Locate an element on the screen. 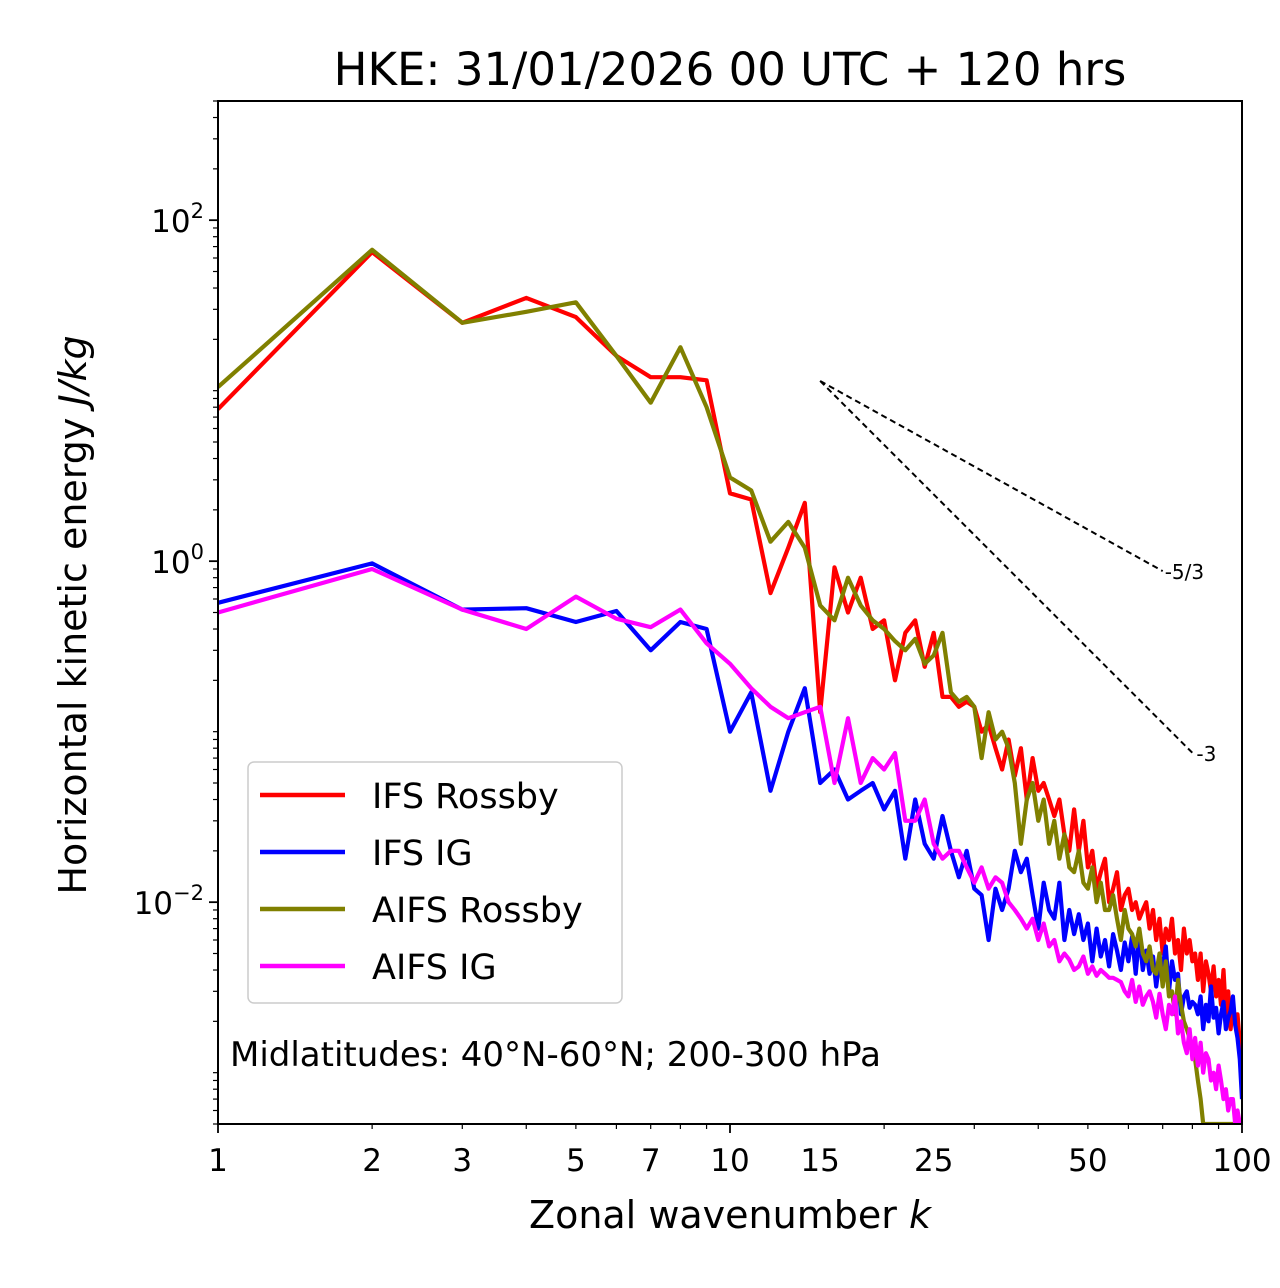  y-tick-label: 10⁰ is located at coordinates (177, 560).